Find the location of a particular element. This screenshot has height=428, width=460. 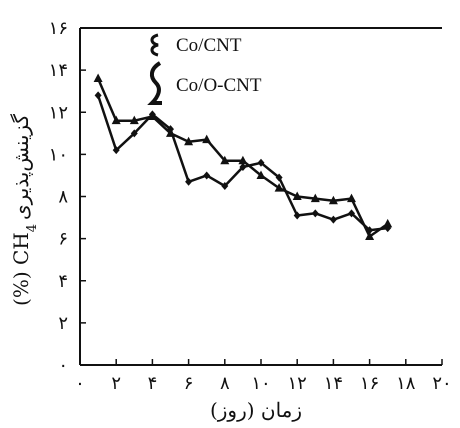

x-tick-label: ۱۸ is located at coordinates (406, 383).